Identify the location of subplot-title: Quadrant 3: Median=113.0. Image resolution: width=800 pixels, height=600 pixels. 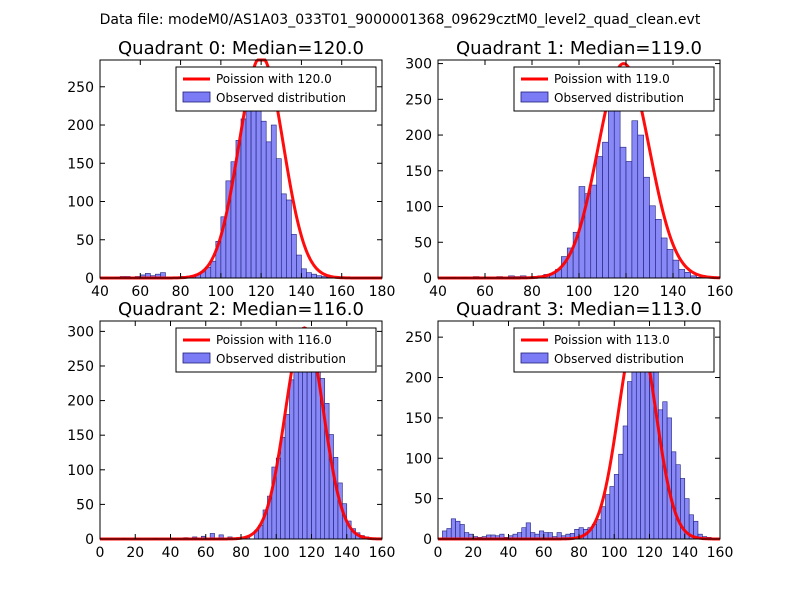
(579, 309).